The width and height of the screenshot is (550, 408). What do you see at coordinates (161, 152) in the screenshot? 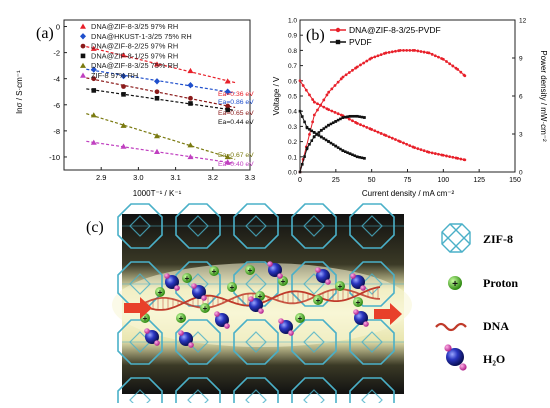
I see `panel-a-fit-line` at bounding box center [161, 152].